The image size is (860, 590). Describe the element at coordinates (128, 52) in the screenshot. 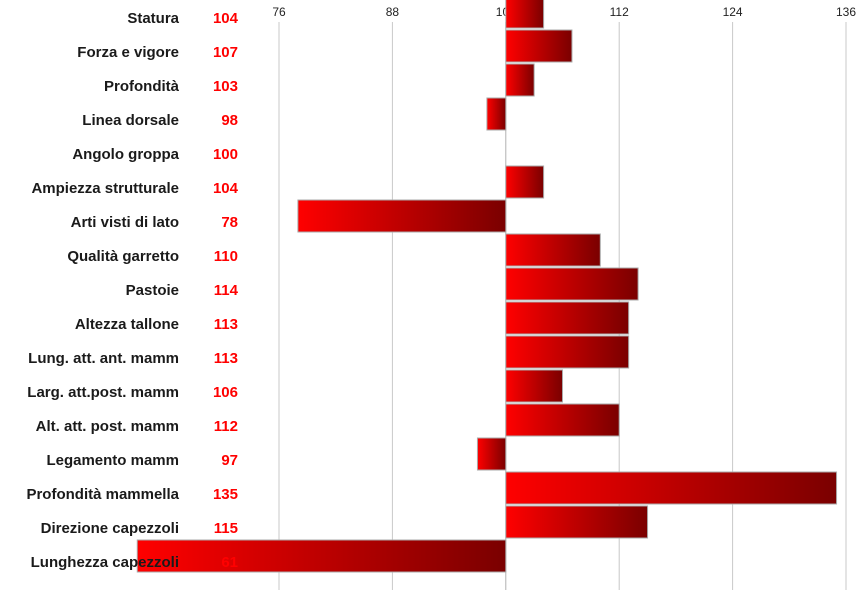

I see `trait-label: Forza e vigore` at that location.